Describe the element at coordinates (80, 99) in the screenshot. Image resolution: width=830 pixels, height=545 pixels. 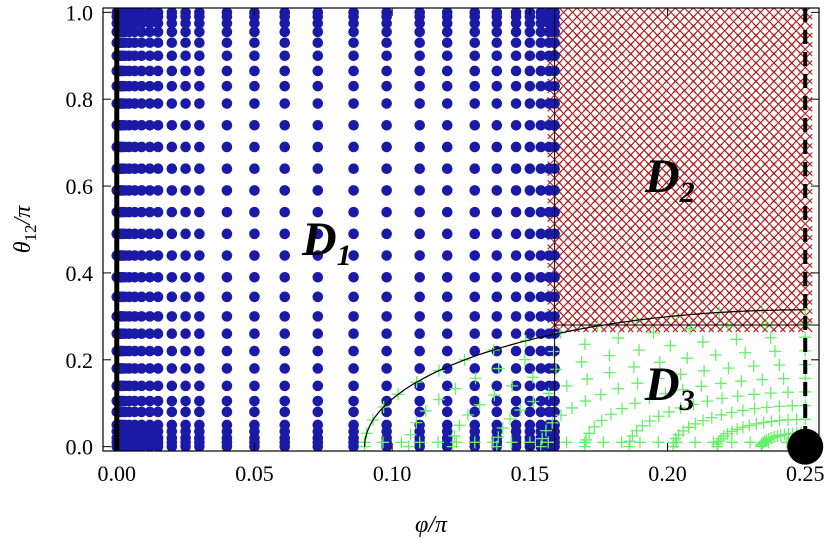
I see `y-tick-label: 0.8` at that location.